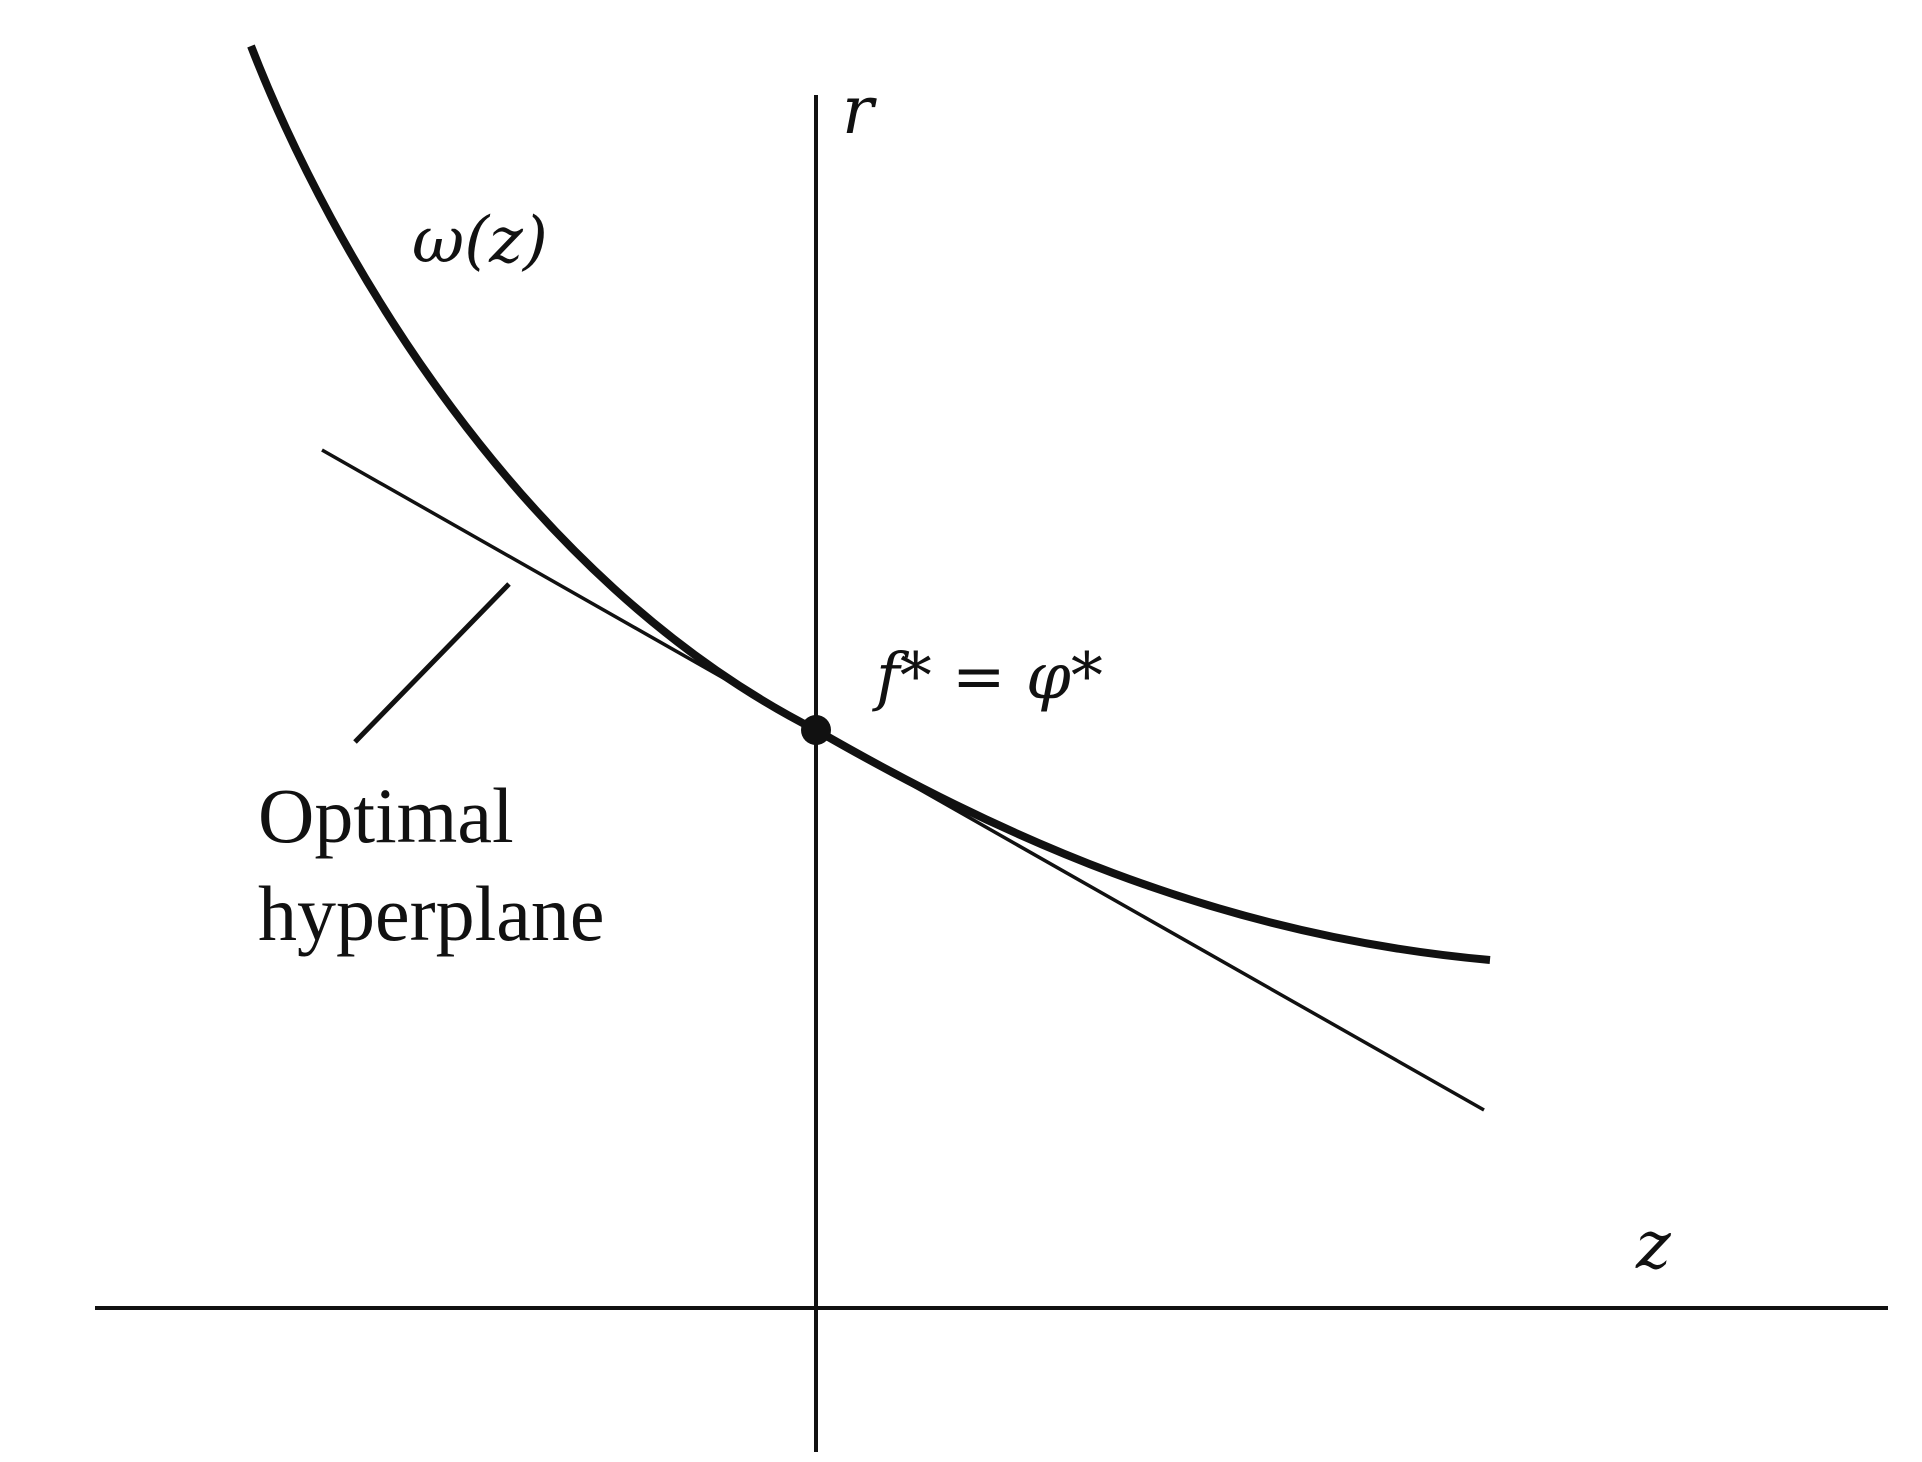 The width and height of the screenshot is (1922, 1462). I want to click on optimal-point-marker, so click(816, 730).